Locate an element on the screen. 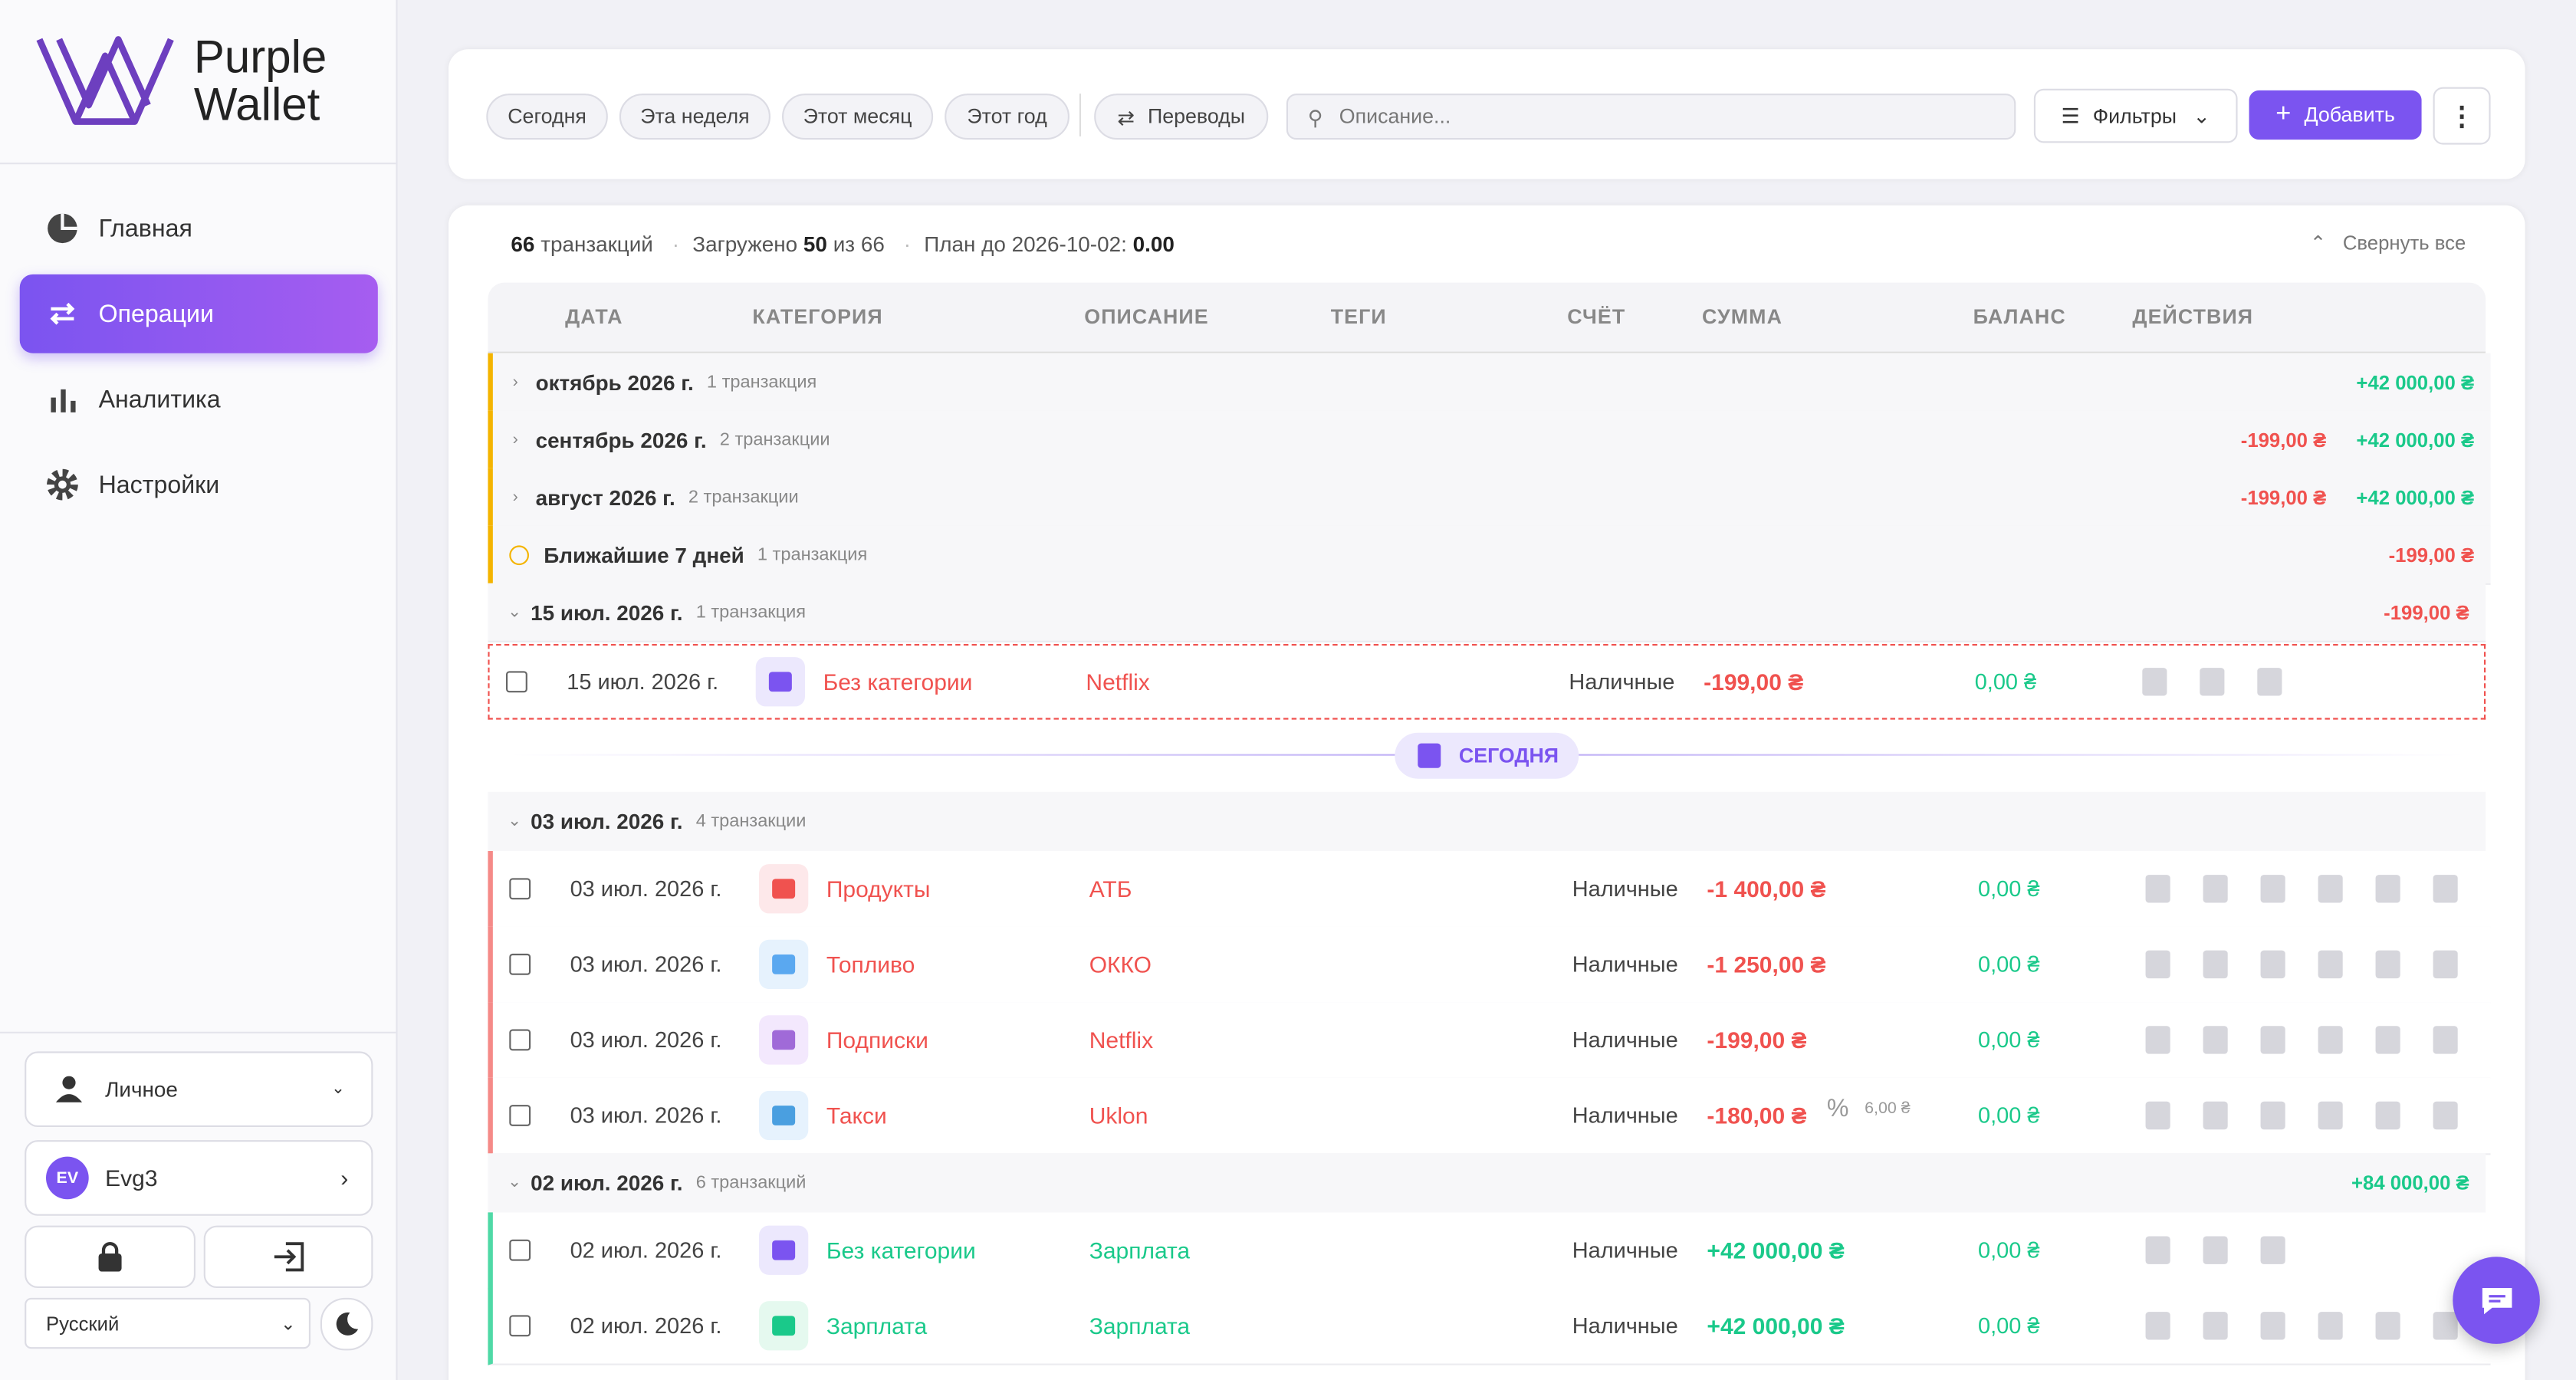  nav-item: Настройки is located at coordinates (199, 485).